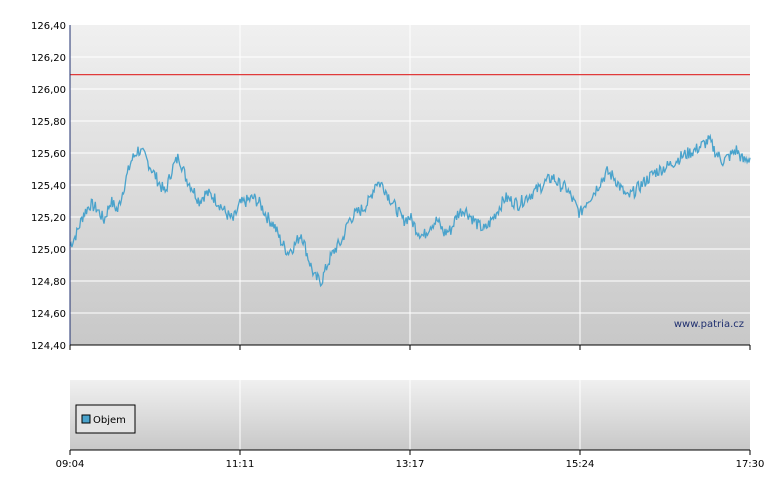 The width and height of the screenshot is (780, 490). What do you see at coordinates (48, 26) in the screenshot?
I see `y-tick-label: 126,40` at bounding box center [48, 26].